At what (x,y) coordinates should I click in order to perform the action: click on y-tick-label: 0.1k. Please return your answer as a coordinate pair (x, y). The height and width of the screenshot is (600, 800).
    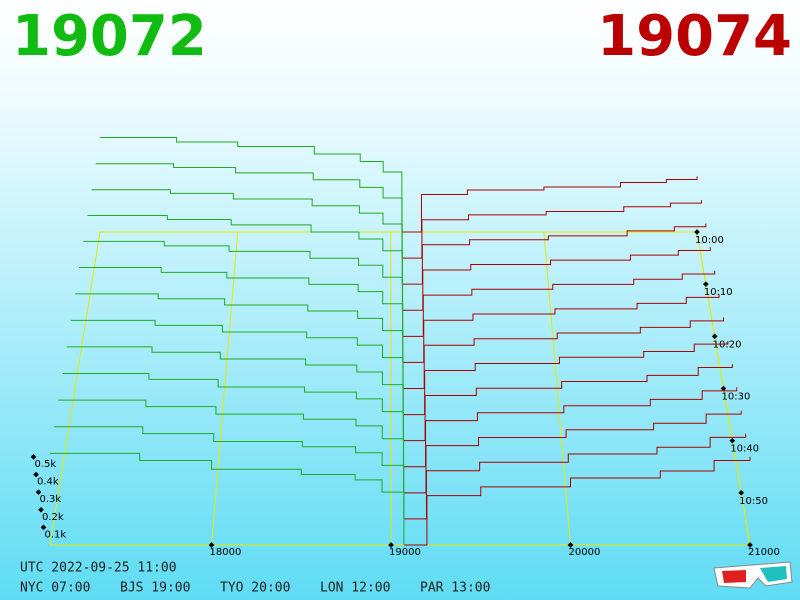
    Looking at the image, I should click on (56, 534).